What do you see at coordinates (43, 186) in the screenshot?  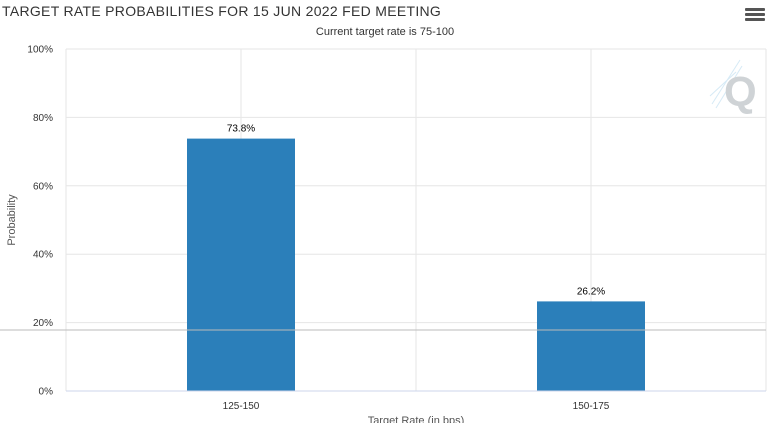 I see `y-tick-label: 60%` at bounding box center [43, 186].